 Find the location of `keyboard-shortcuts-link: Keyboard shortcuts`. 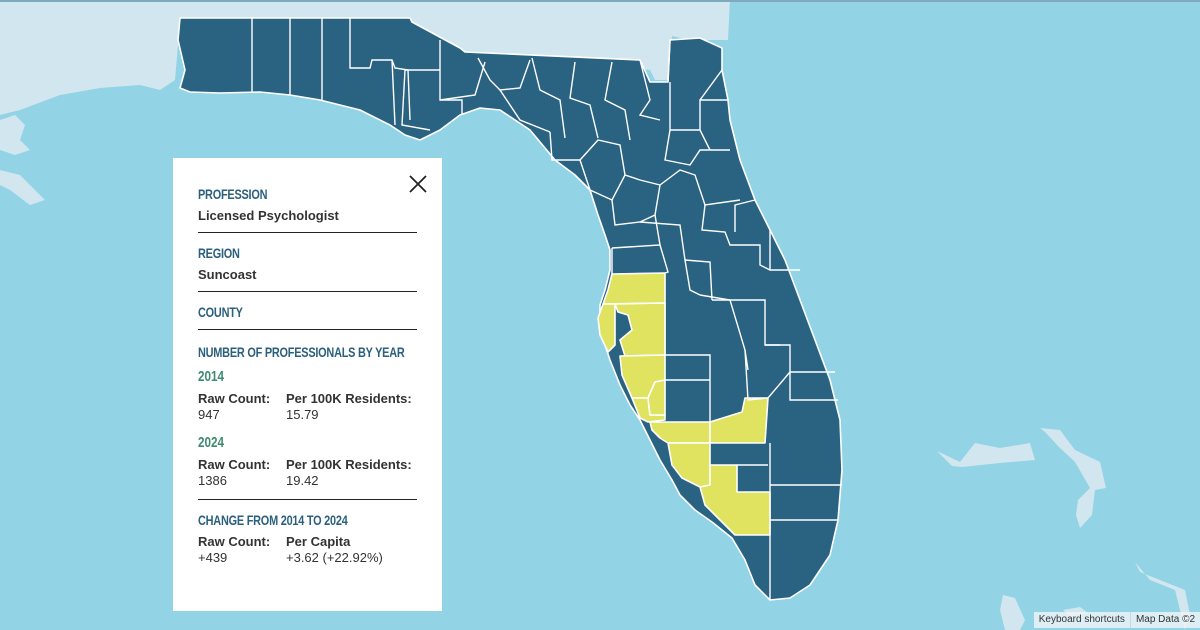

keyboard-shortcuts-link: Keyboard shortcuts is located at coordinates (1081, 620).